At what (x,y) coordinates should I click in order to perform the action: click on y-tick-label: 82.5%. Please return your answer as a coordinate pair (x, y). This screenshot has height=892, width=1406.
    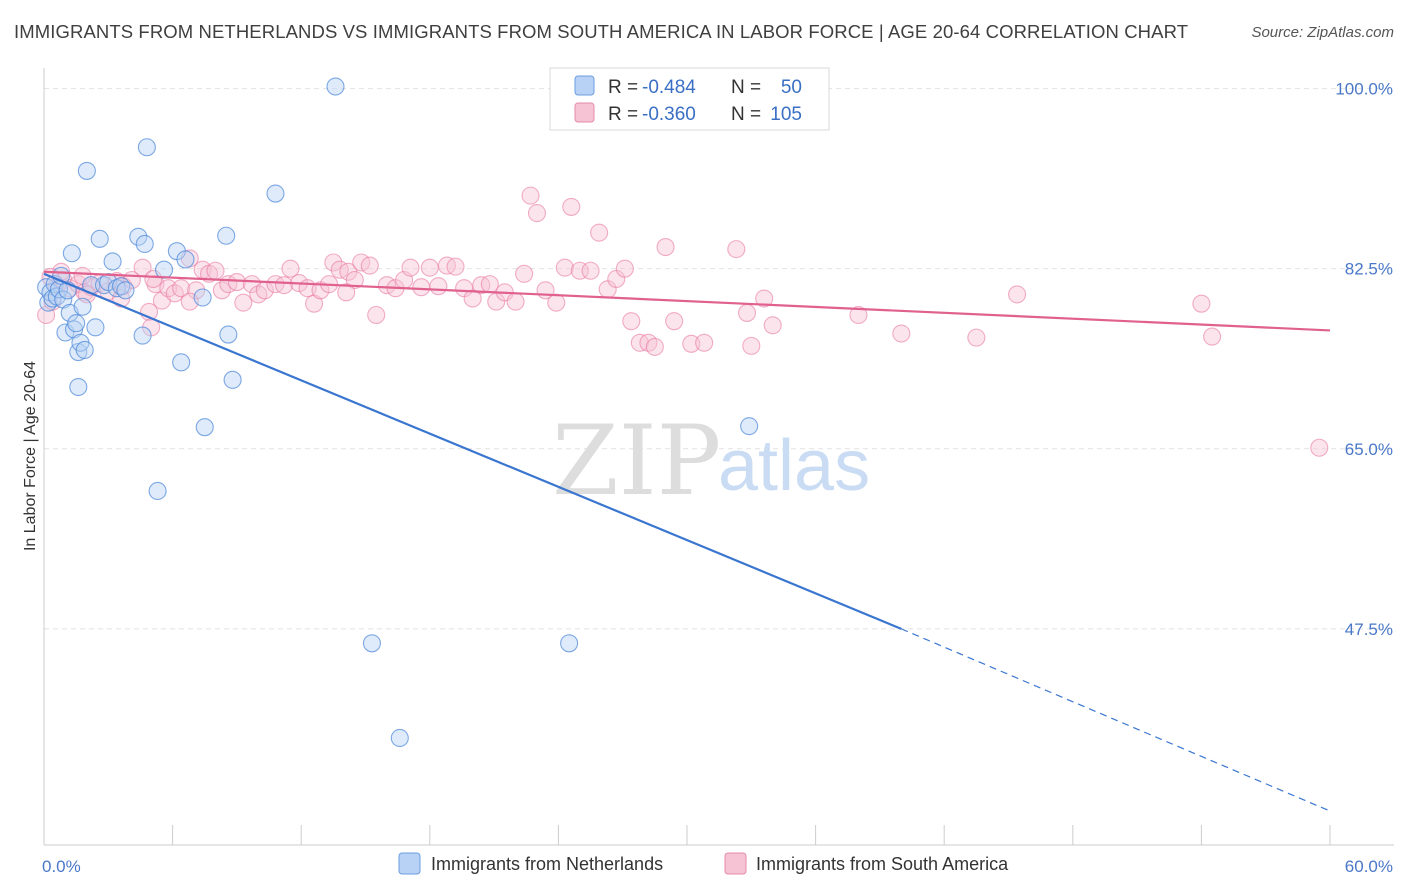
    Looking at the image, I should click on (1369, 269).